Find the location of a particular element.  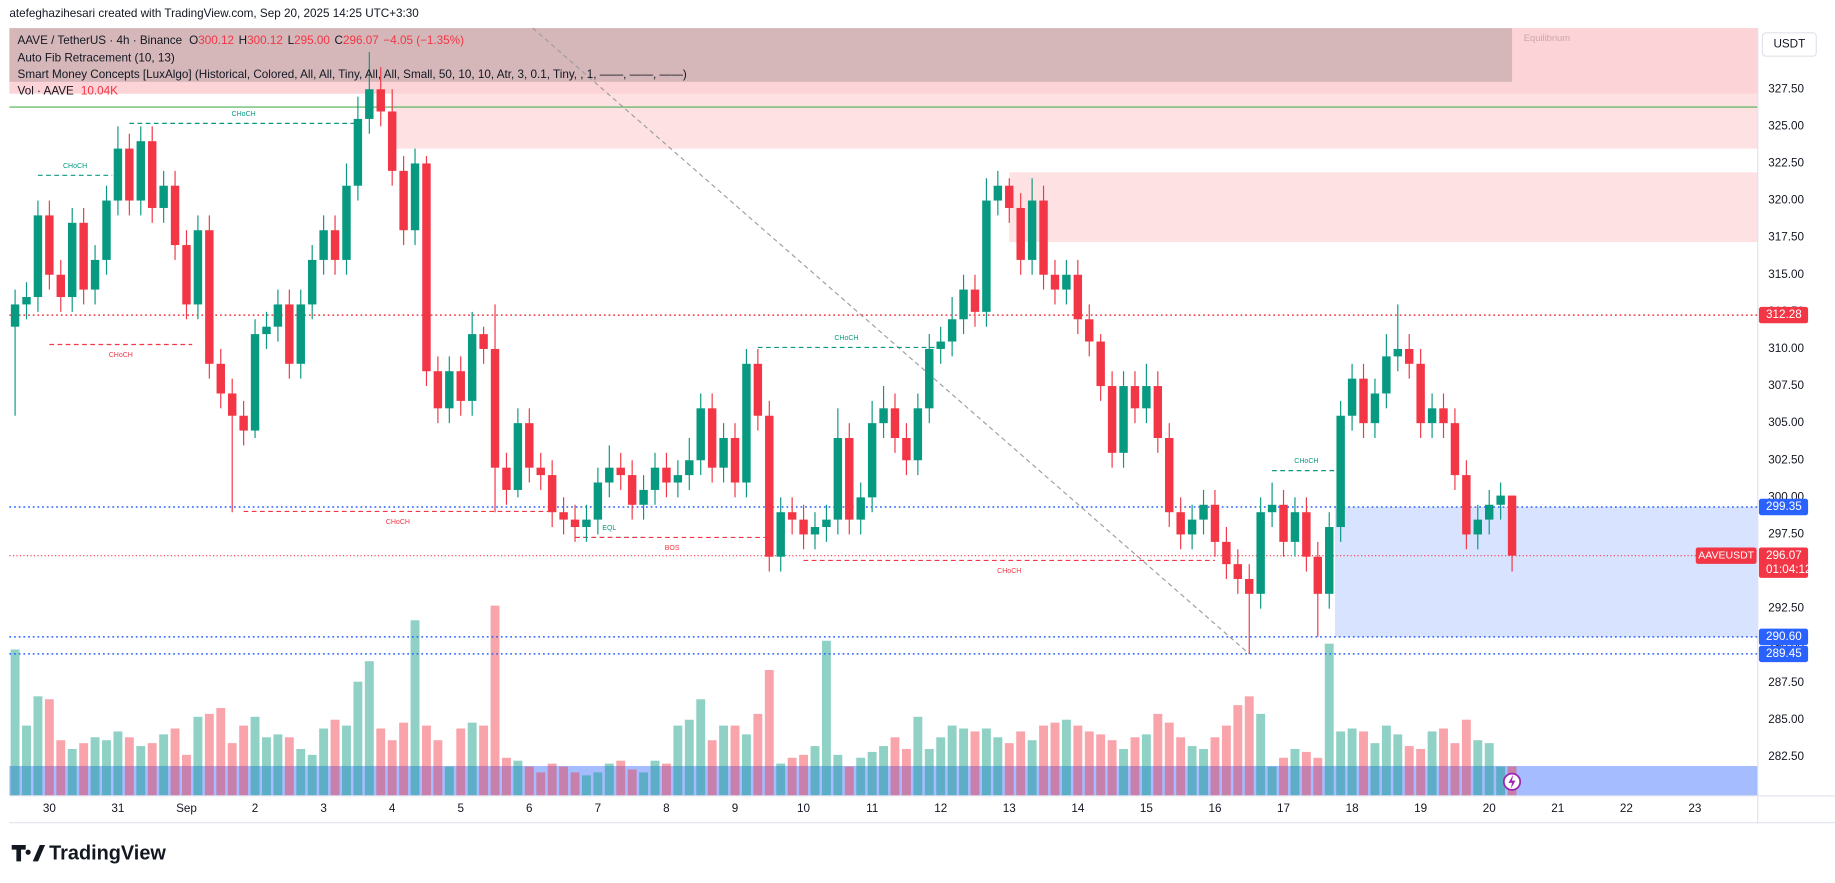

x-tick-label: 9 is located at coordinates (735, 808).